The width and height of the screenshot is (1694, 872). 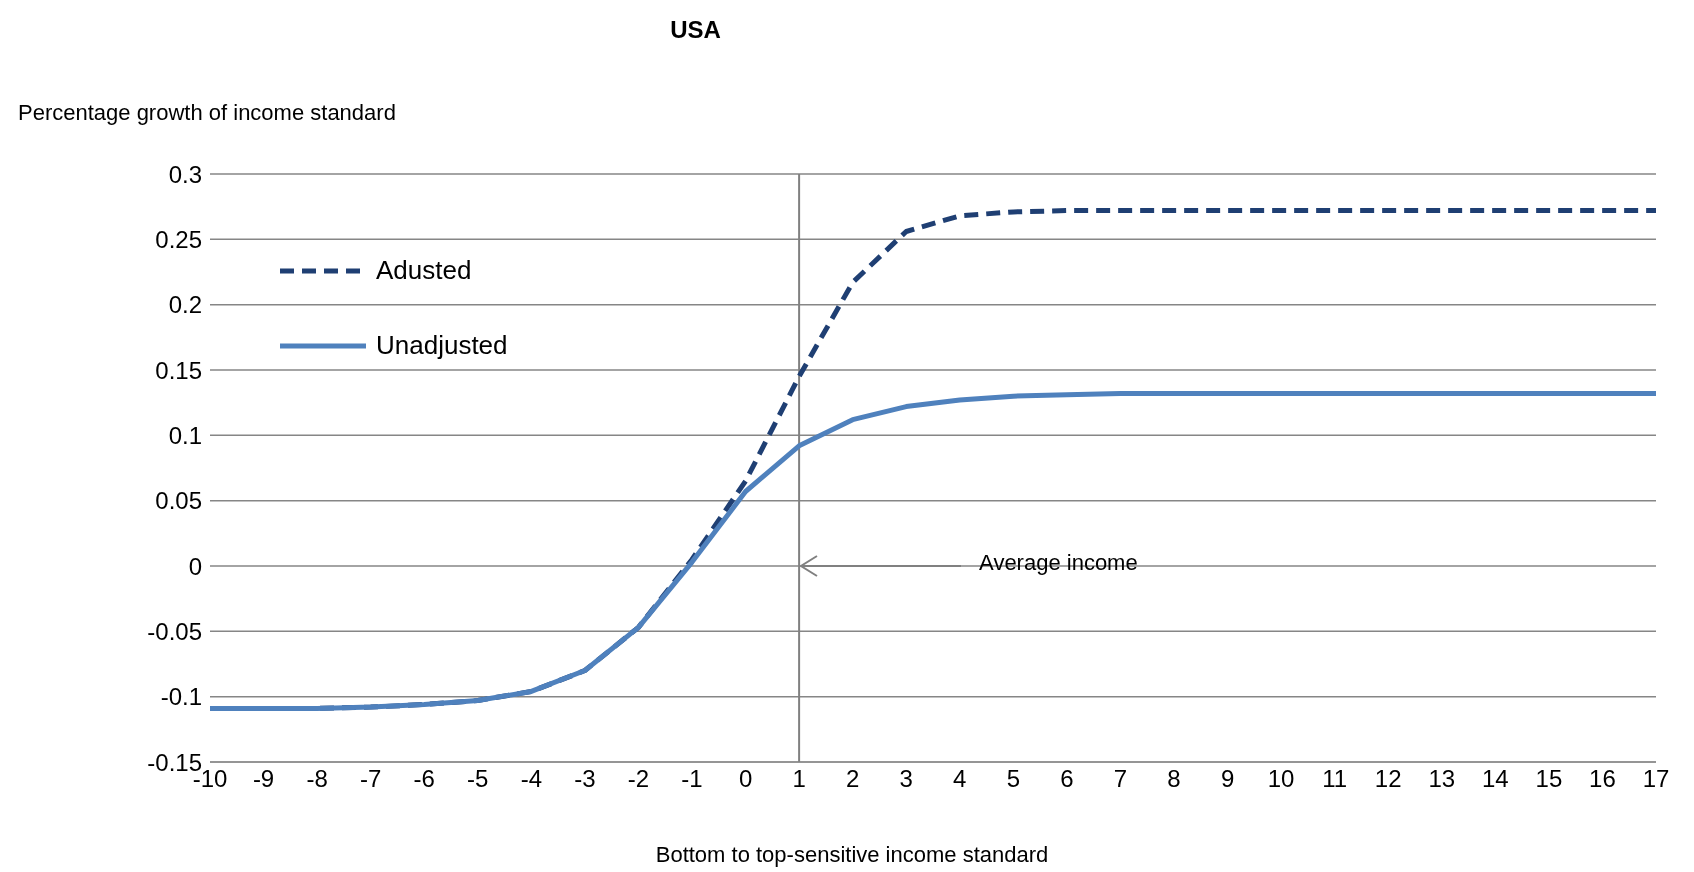 I want to click on x-tick-label: 3, so click(x=906, y=779).